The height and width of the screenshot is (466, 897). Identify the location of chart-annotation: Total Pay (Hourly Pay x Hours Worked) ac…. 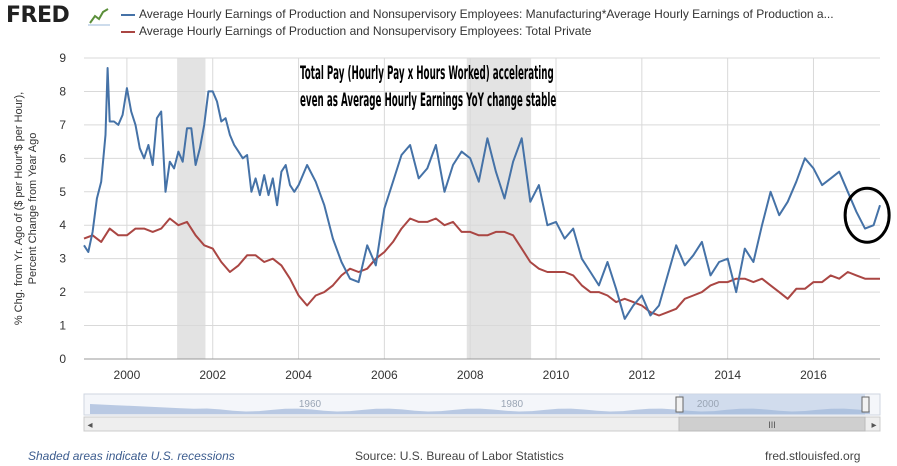
(428, 86).